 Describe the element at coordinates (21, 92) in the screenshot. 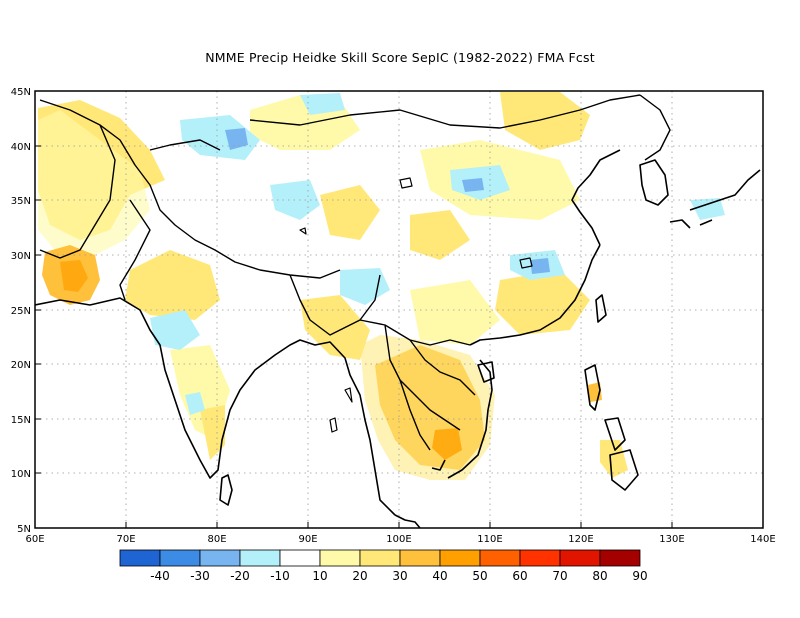

I see `lat-label: 45N` at that location.